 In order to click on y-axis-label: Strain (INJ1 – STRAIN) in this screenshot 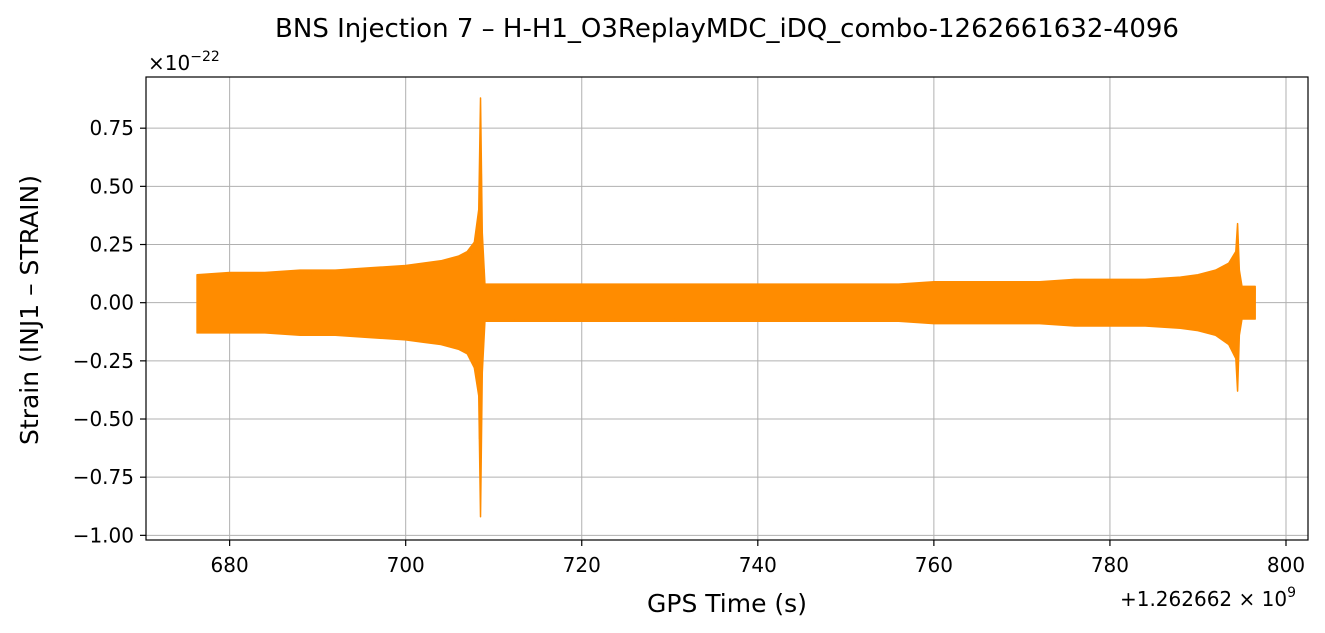, I will do `click(29, 310)`.